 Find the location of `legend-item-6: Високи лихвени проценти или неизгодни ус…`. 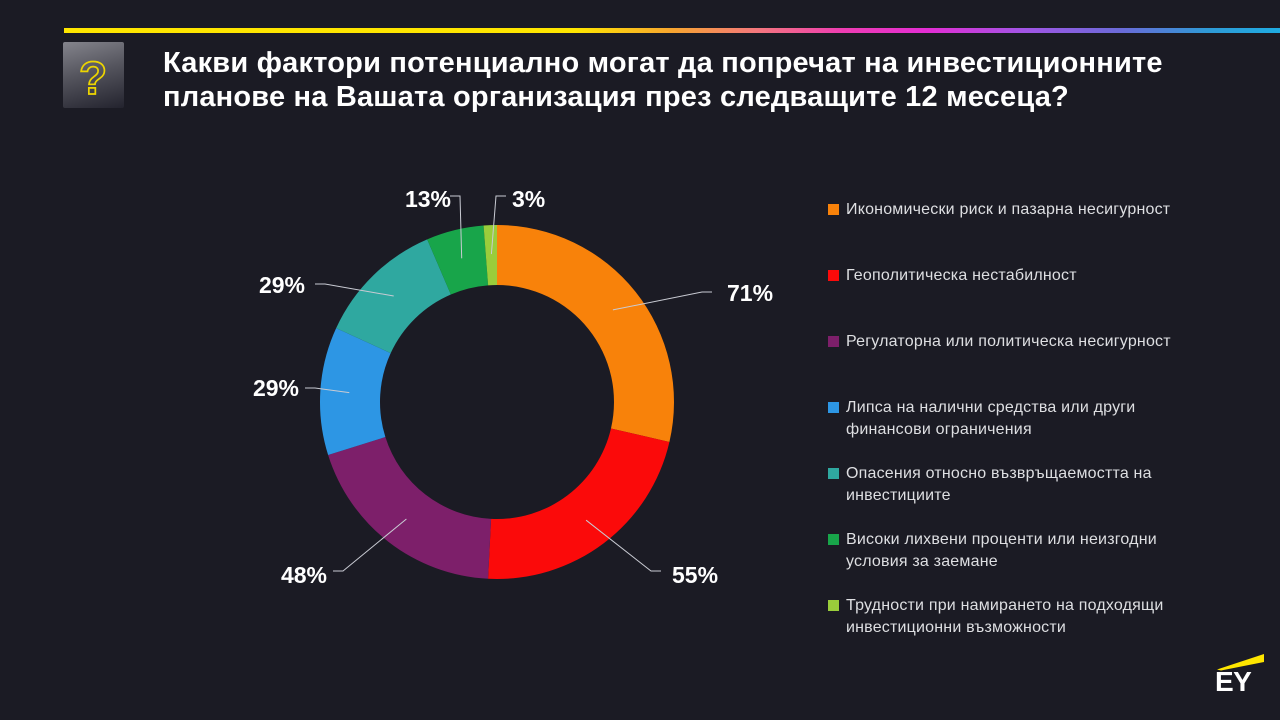

legend-item-6: Високи лихвени проценти или неизгодни ус… is located at coordinates (1018, 551).